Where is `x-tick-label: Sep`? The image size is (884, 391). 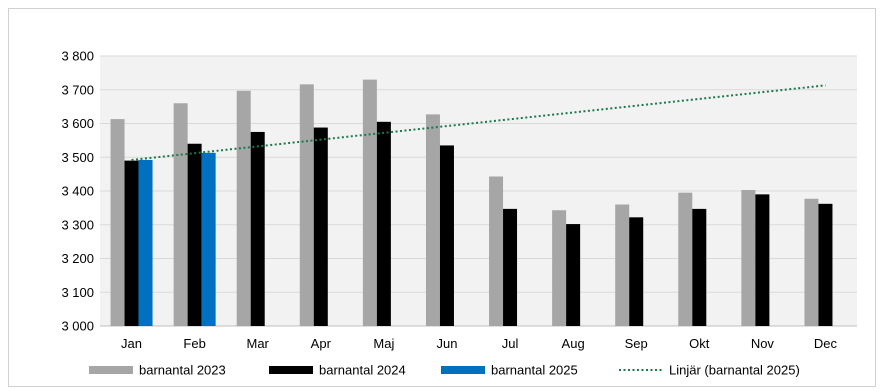
x-tick-label: Sep is located at coordinates (636, 343).